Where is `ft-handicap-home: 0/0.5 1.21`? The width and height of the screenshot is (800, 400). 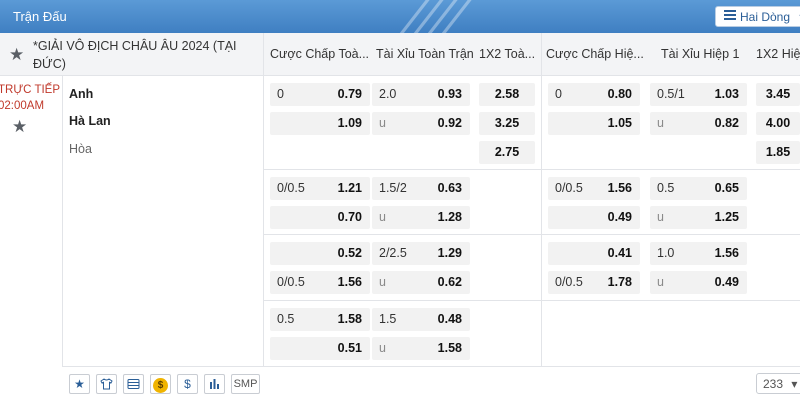 ft-handicap-home: 0/0.5 1.21 is located at coordinates (320, 188).